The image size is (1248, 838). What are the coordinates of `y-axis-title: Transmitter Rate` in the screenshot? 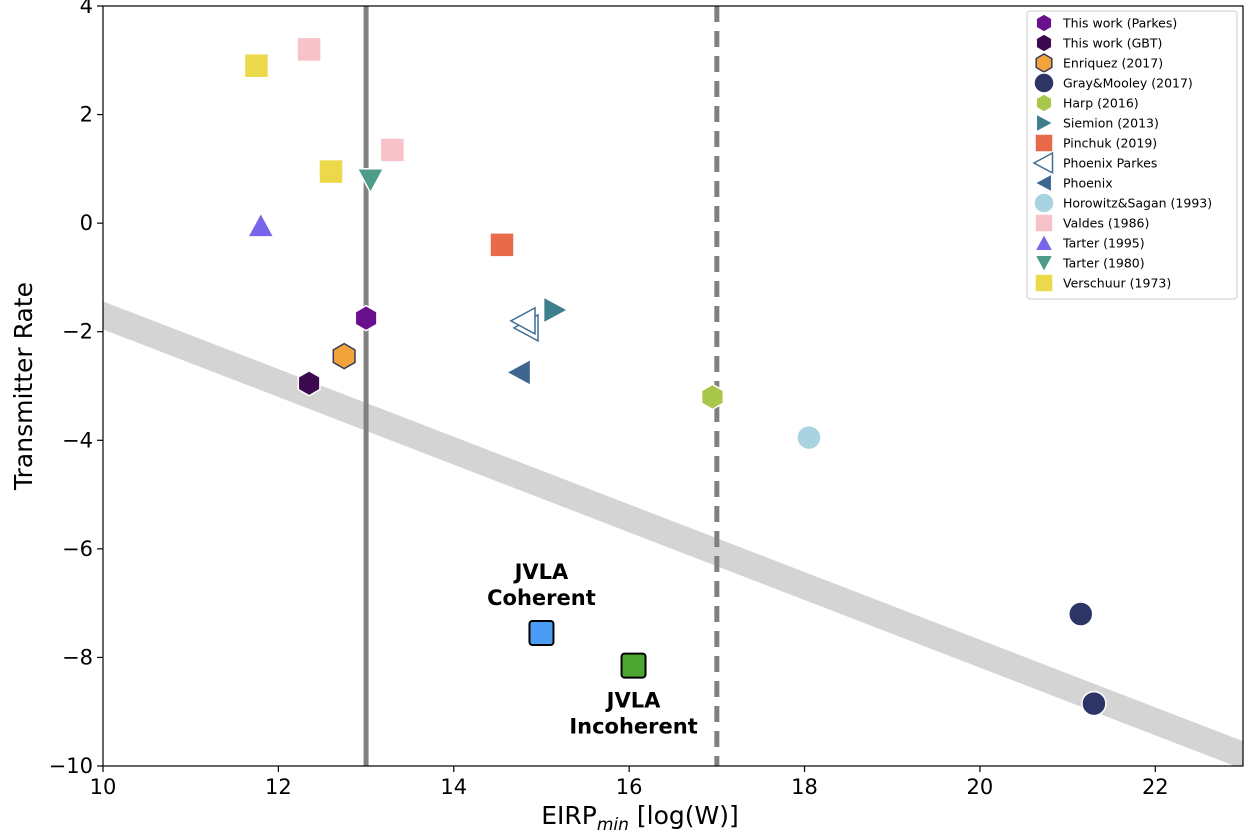 It's located at (23, 386).